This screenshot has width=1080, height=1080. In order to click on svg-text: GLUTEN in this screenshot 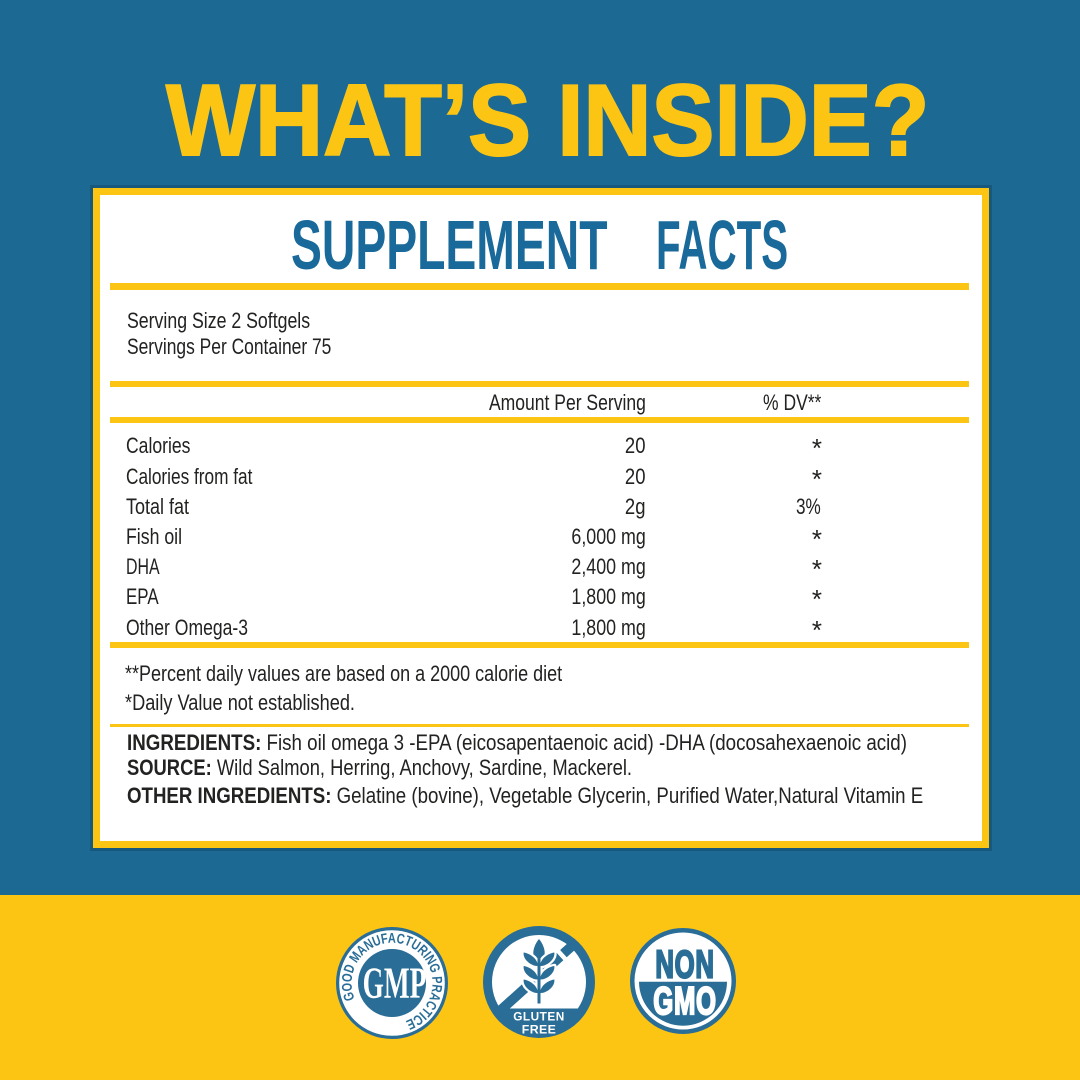, I will do `click(539, 1017)`.